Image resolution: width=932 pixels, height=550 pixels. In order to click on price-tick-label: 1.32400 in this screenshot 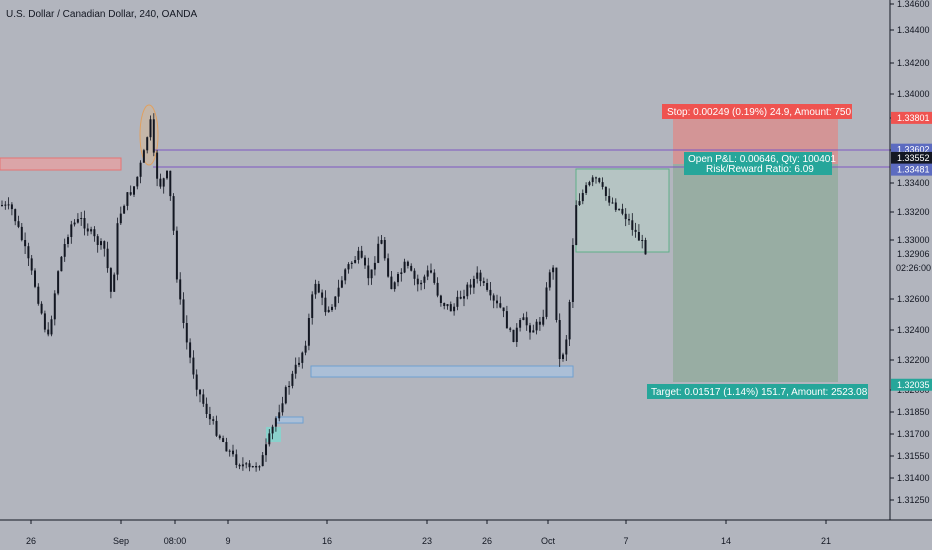, I will do `click(913, 330)`.